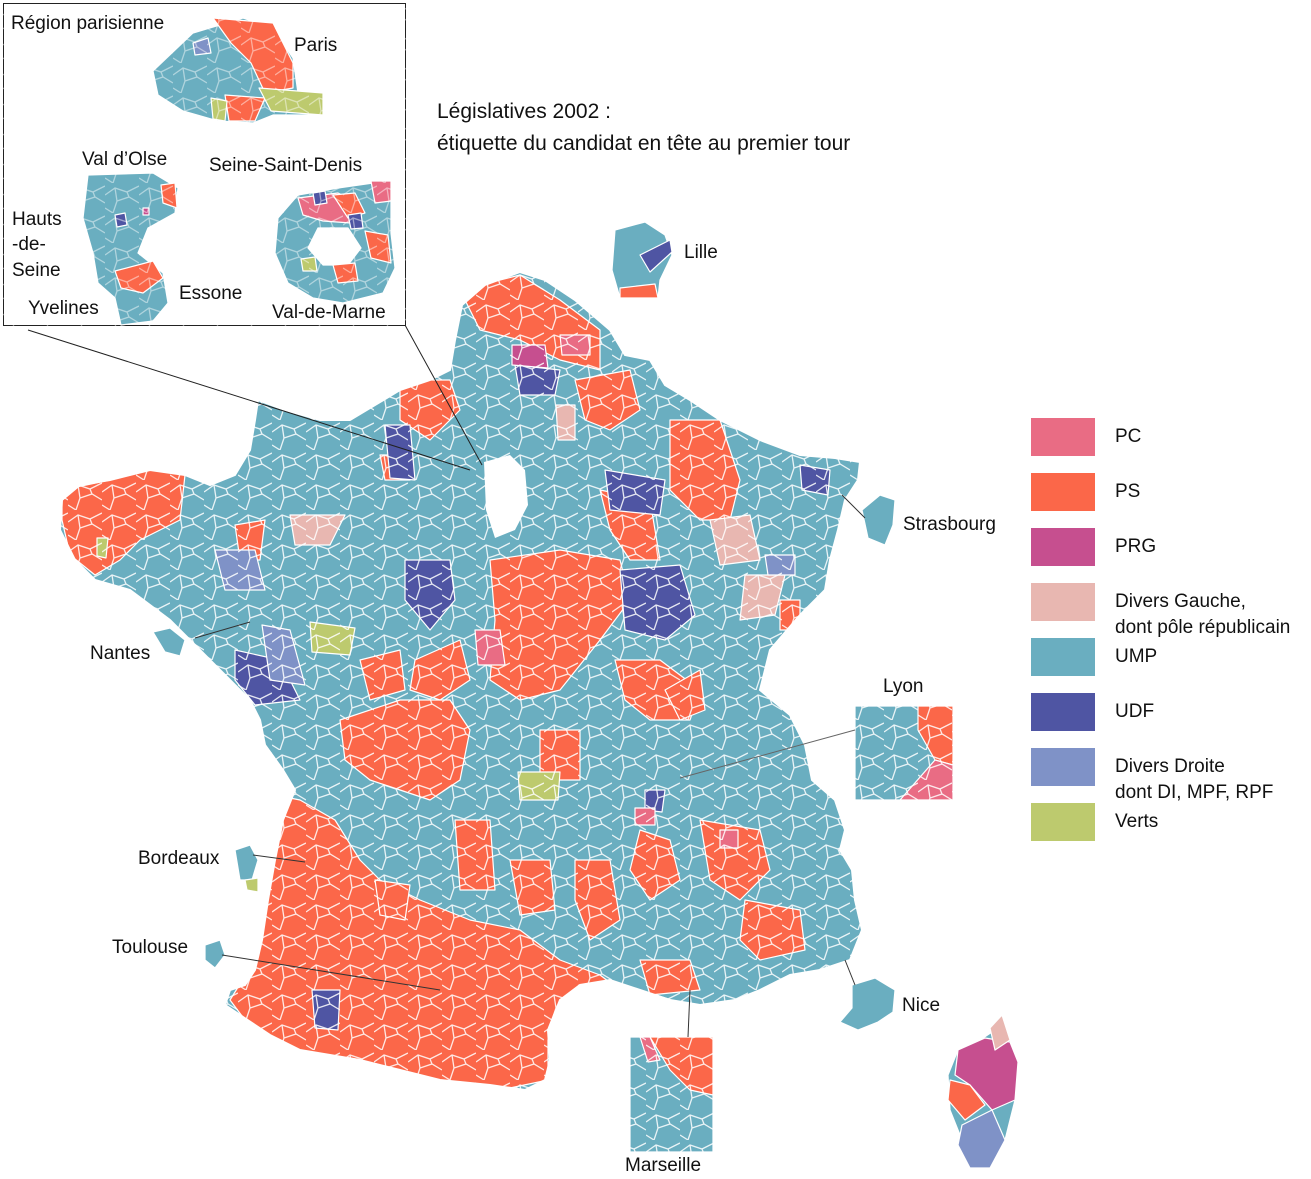  I want to click on legend-label-line-2: dont DI, MPF, RPF, so click(1194, 792).